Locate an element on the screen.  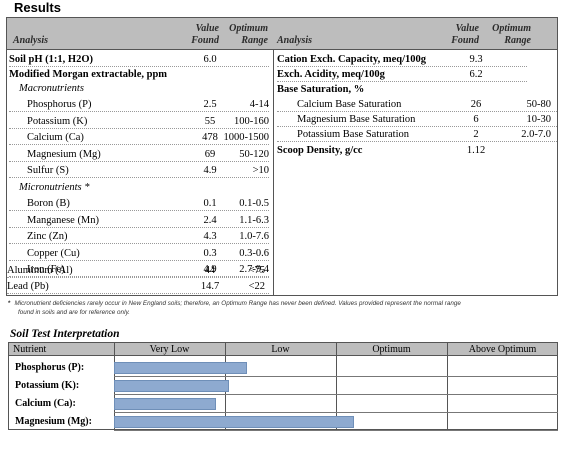
header-value-right-1: Value is located at coordinates (467, 28).